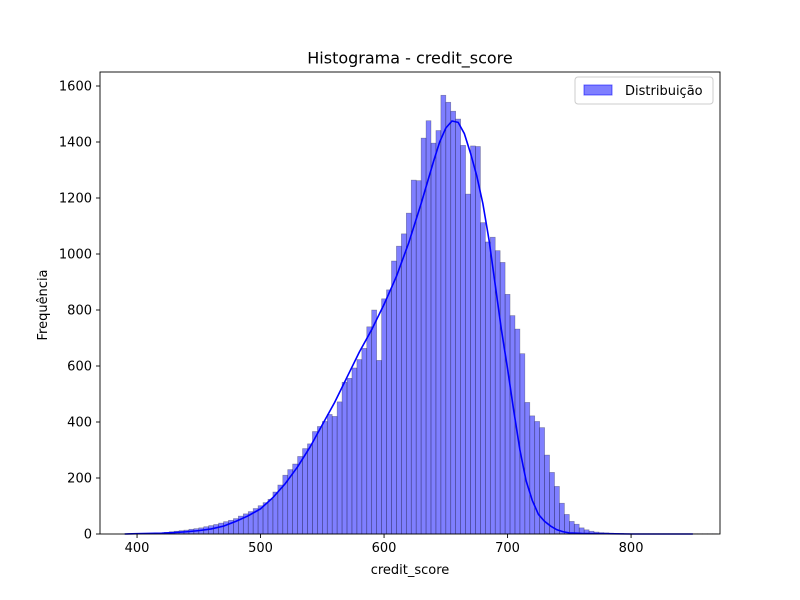  Describe the element at coordinates (664, 91) in the screenshot. I see `legend-label: Distribuição` at that location.